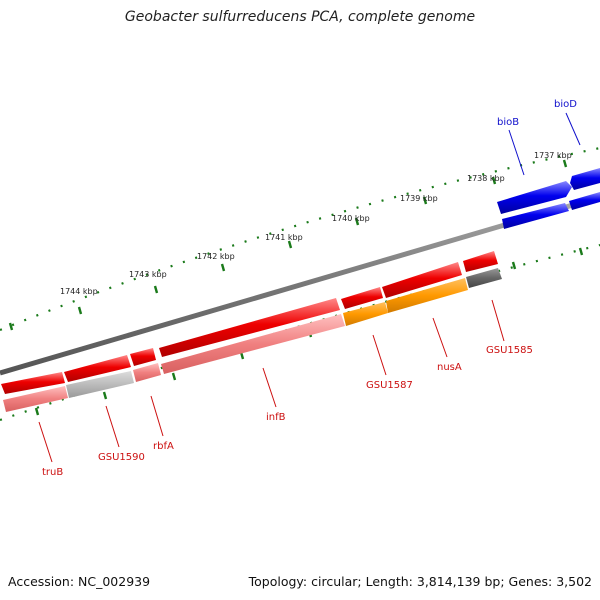 This screenshot has width=600, height=600. I want to click on gene-infB-overlay, so click(253, 344).